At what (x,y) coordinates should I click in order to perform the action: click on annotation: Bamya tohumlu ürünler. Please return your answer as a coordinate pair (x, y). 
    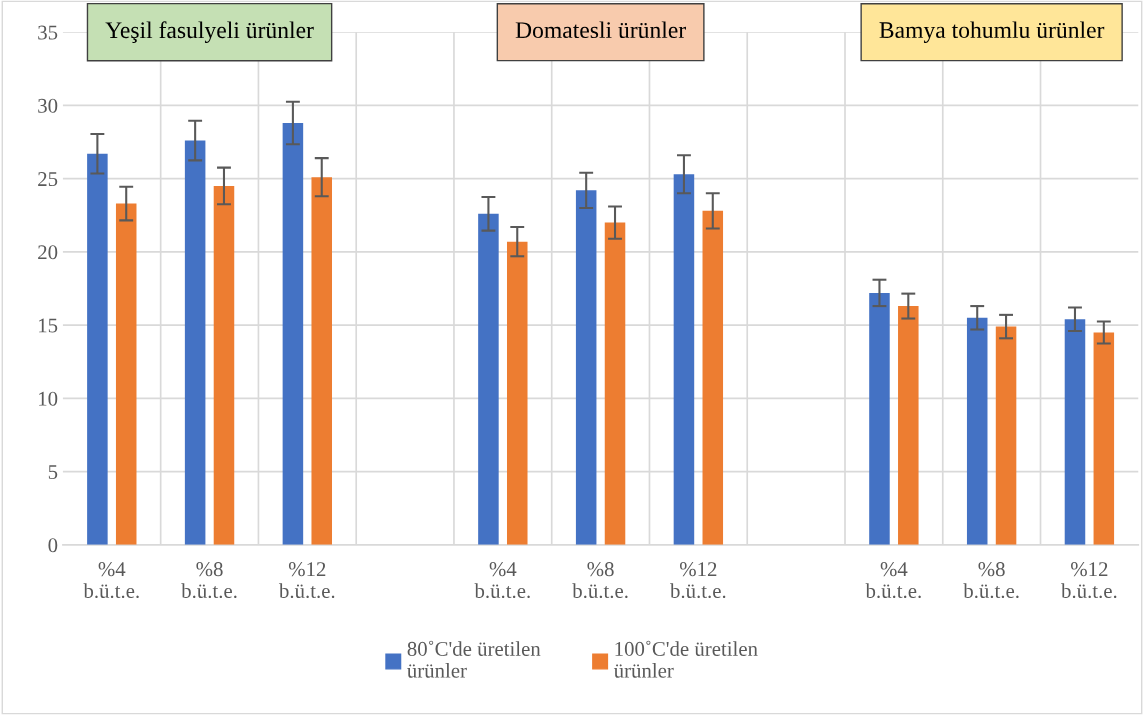
    Looking at the image, I should click on (992, 32).